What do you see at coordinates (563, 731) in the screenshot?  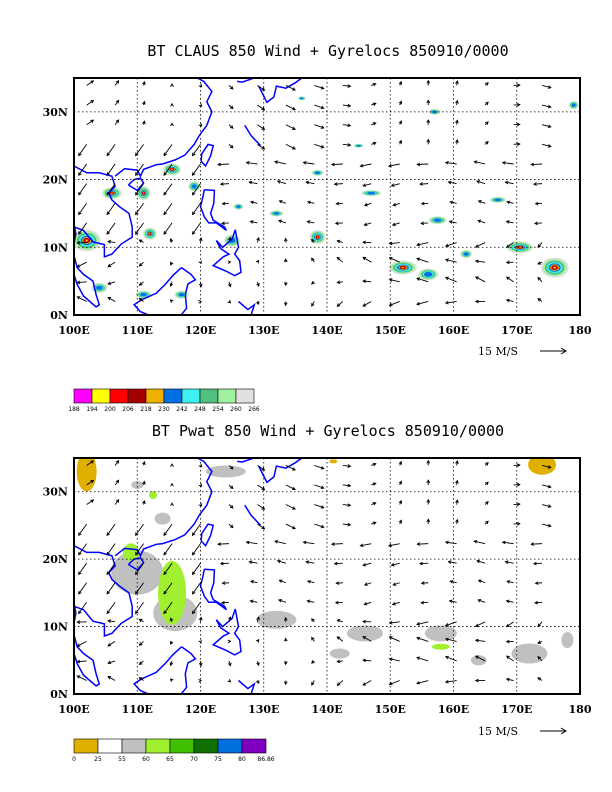 I see `panel2-reference-arrowhead` at bounding box center [563, 731].